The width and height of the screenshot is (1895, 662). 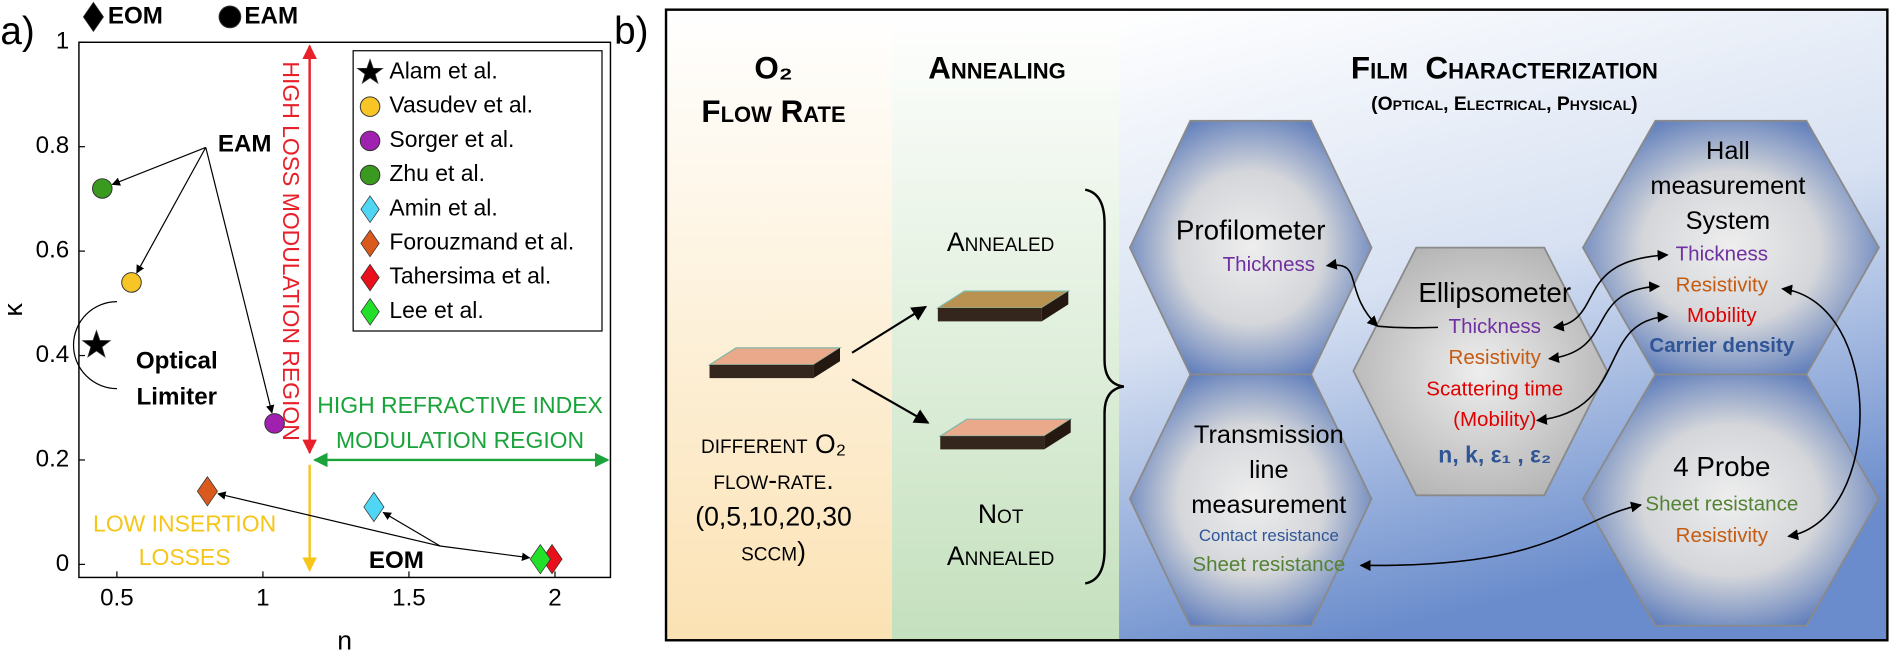 What do you see at coordinates (62, 563) in the screenshot?
I see `y-tick-label: 0` at bounding box center [62, 563].